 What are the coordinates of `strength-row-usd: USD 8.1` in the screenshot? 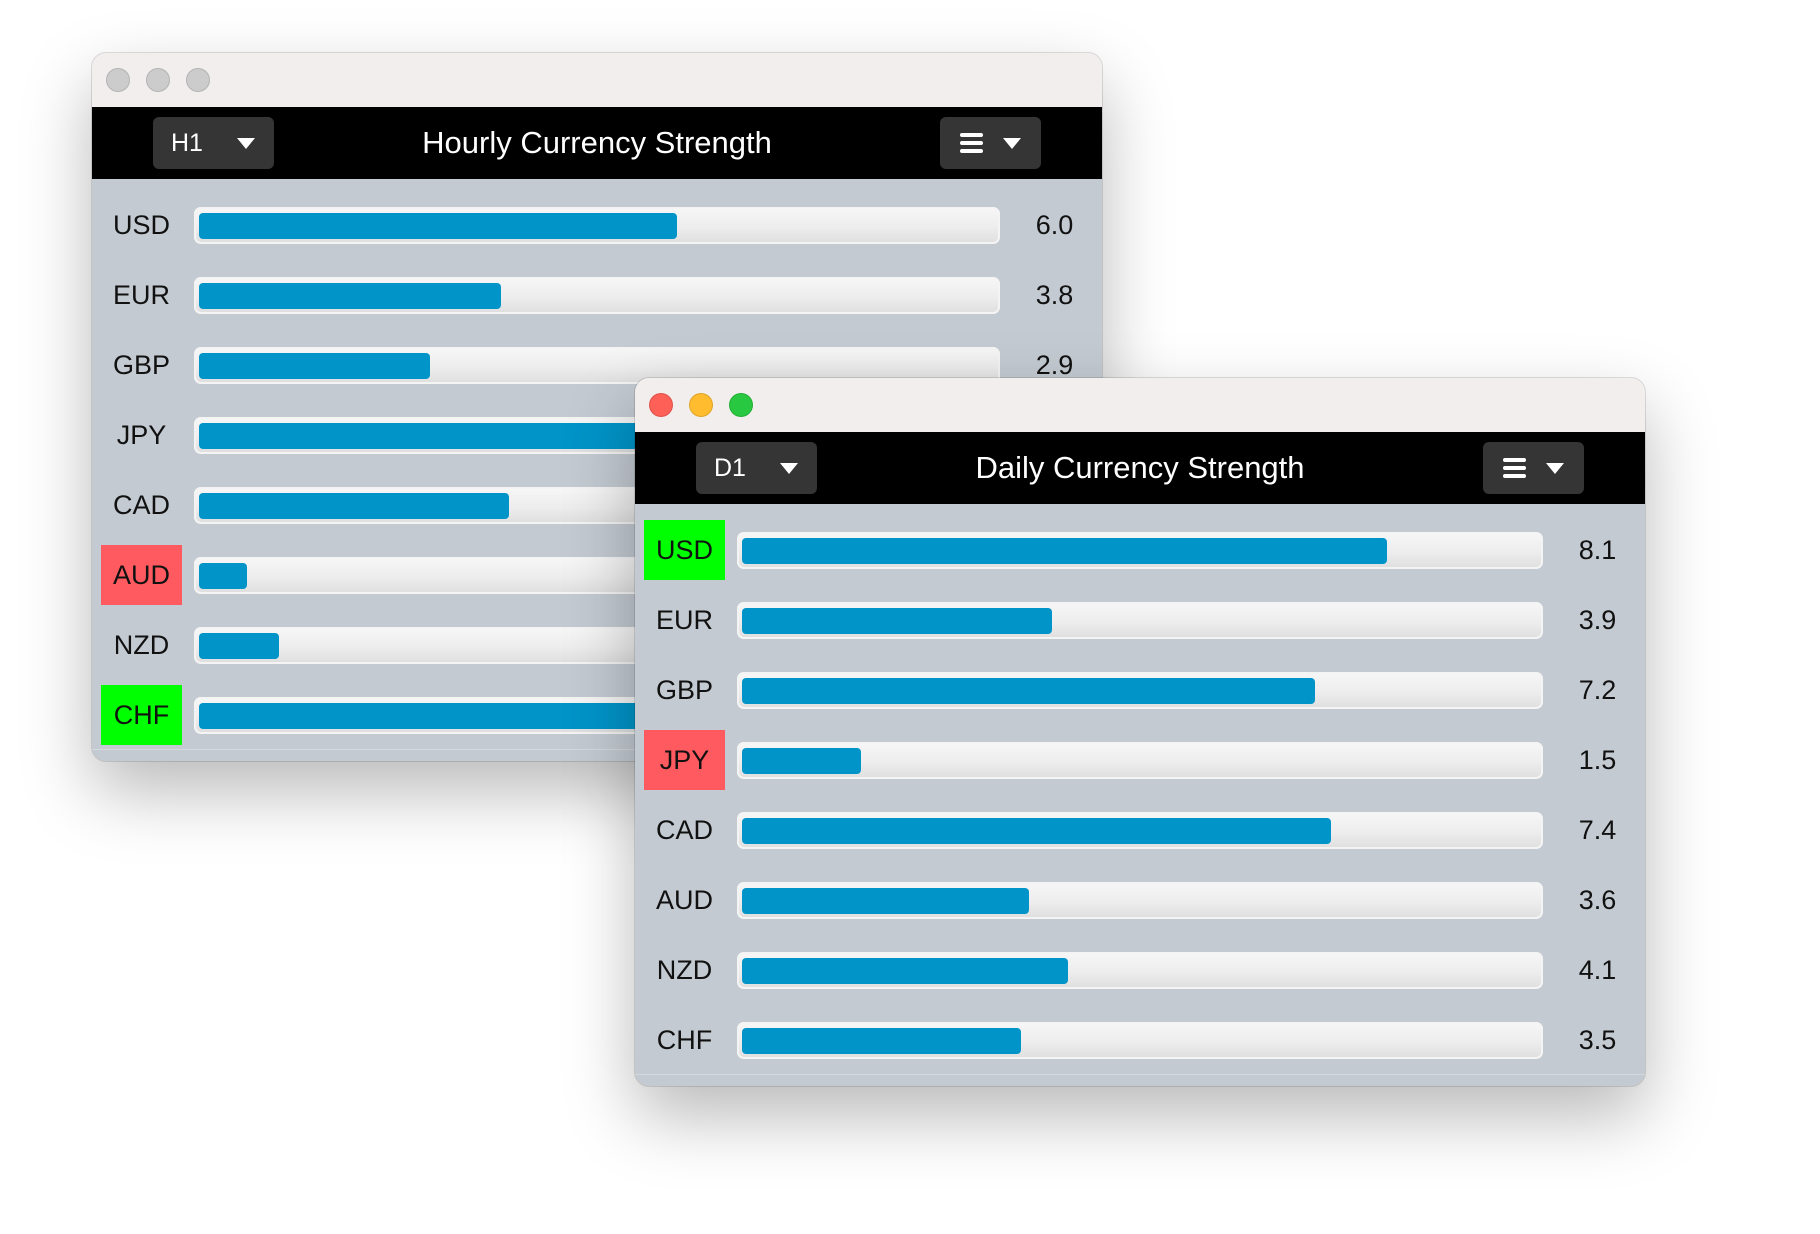 It's located at (1140, 550).